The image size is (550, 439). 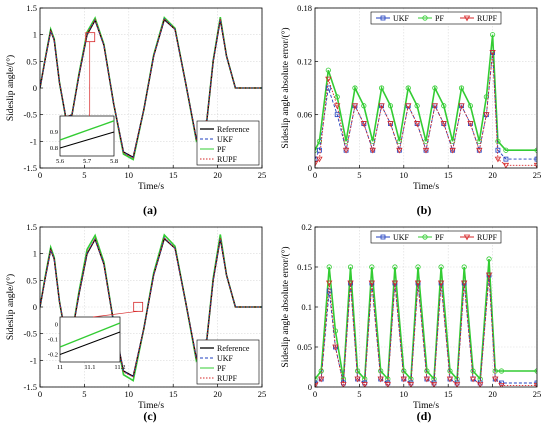 I want to click on inset-x-tick-label: 11.1, so click(x=89, y=367).